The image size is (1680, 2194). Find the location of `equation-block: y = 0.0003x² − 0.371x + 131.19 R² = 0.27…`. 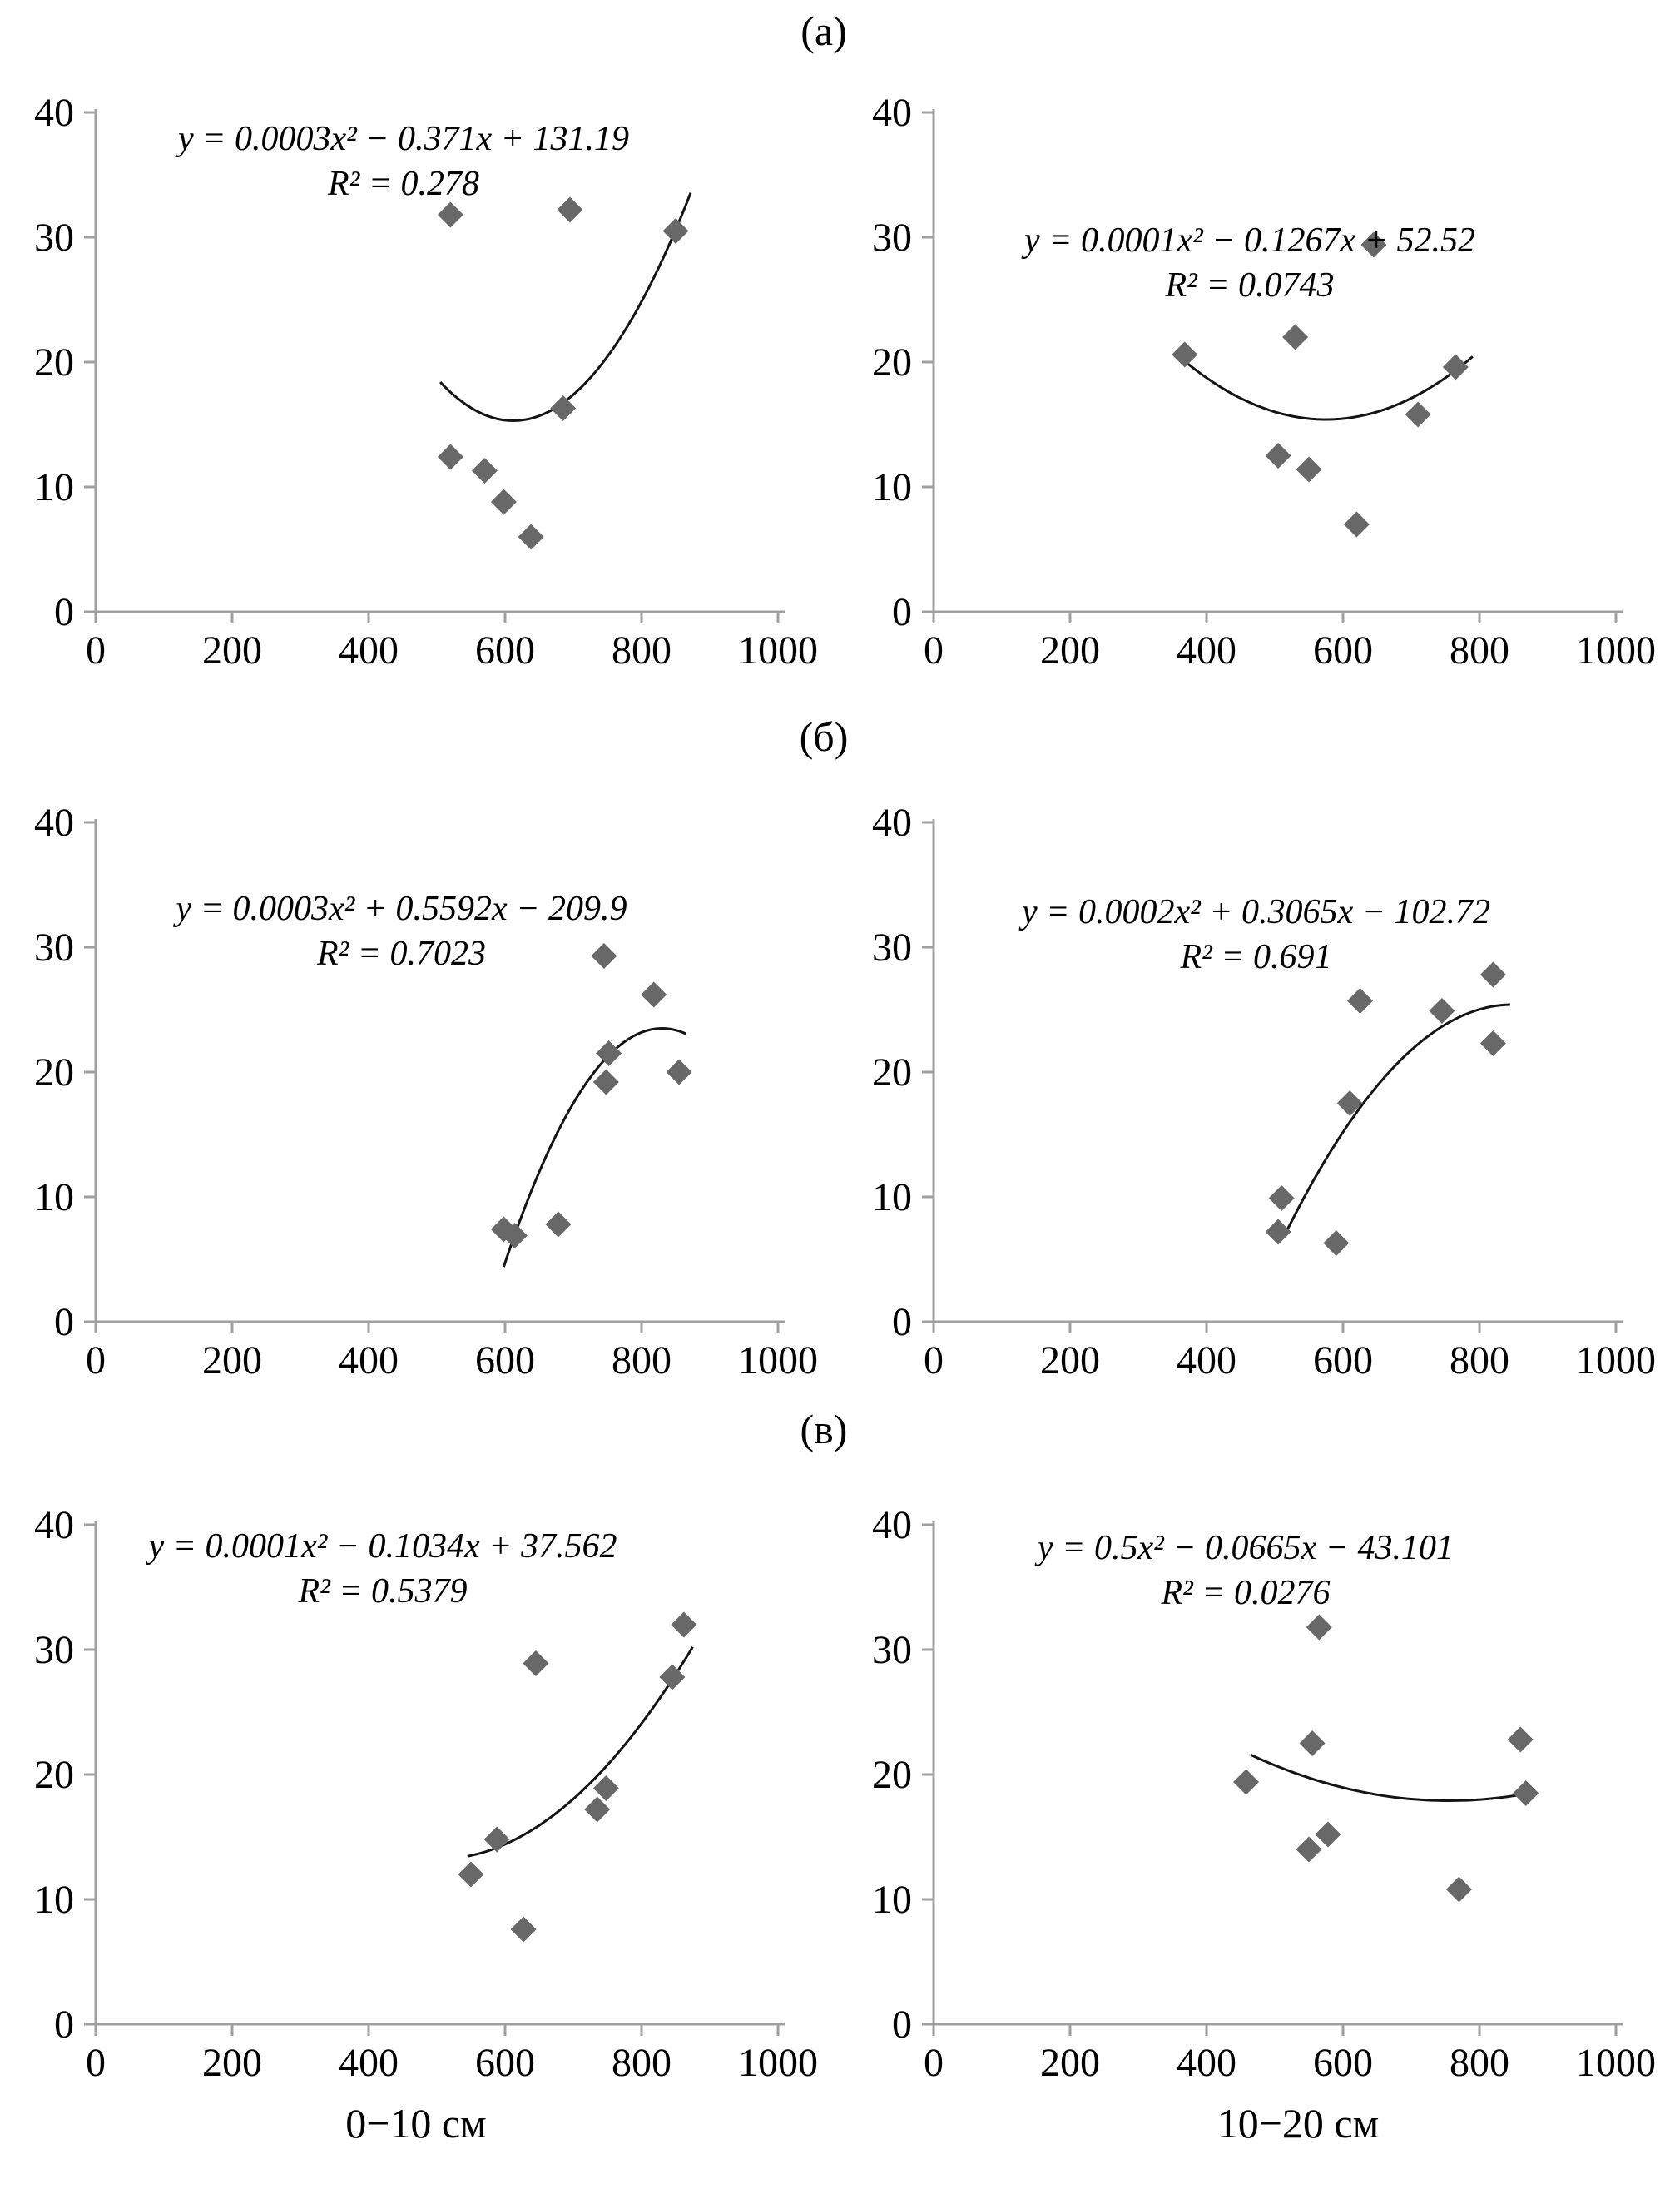

equation-block: y = 0.0003x² − 0.371x + 131.19 R² = 0.27… is located at coordinates (403, 162).